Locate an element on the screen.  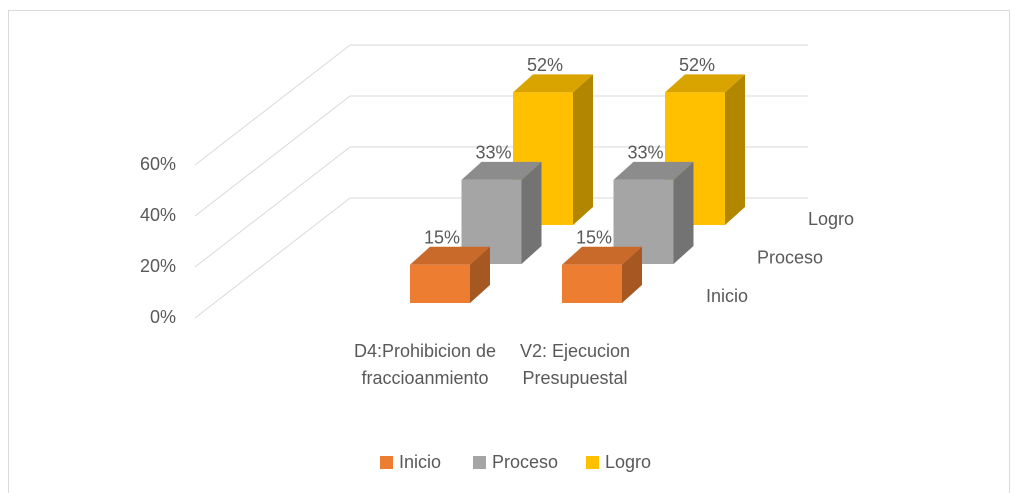
depth-axis-label: Inicio is located at coordinates (727, 296).